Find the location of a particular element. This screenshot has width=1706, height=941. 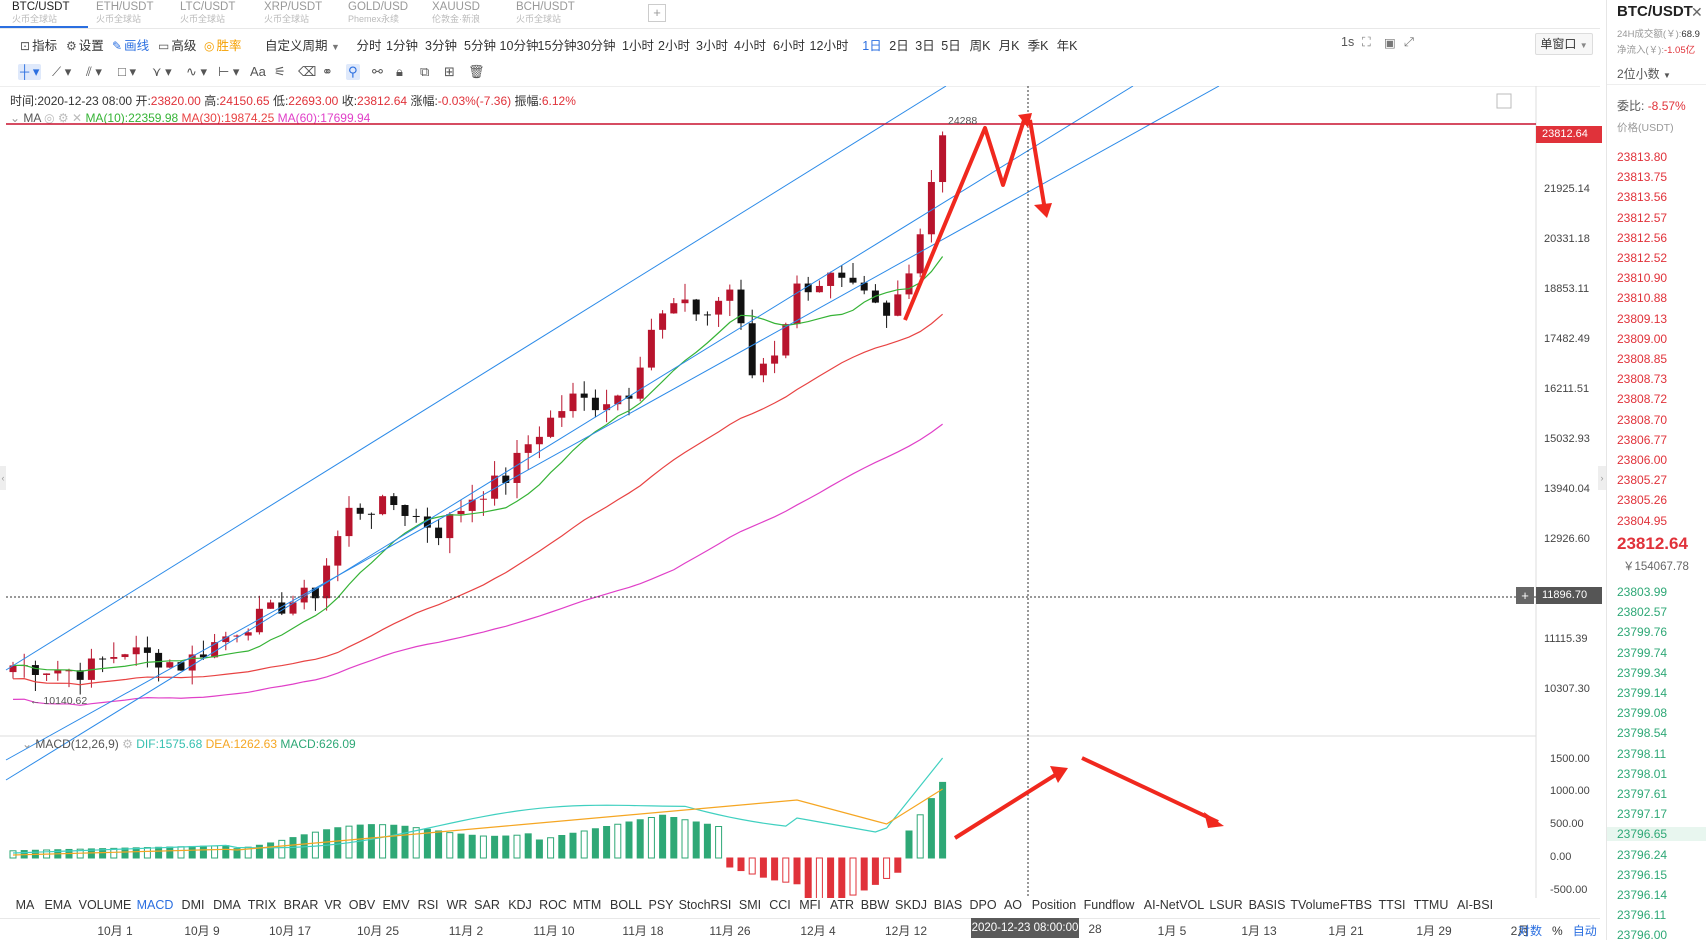

custom-period-dropdown: 自定义周期 ▼ is located at coordinates (302, 46).